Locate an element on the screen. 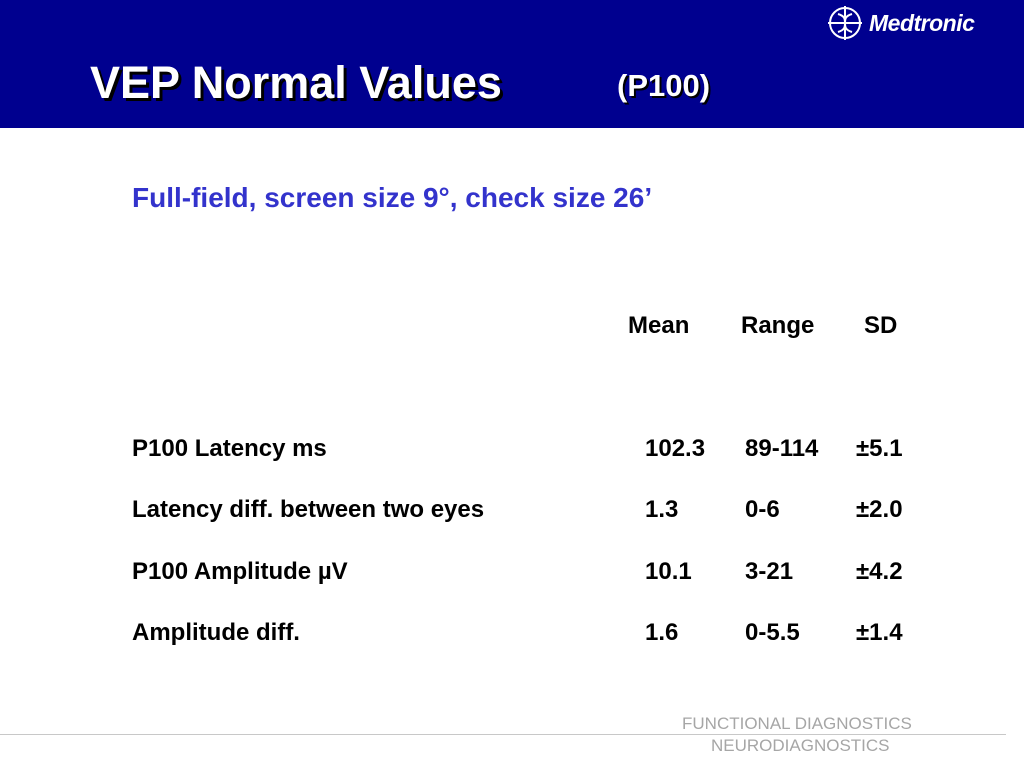  row-mean: 102.3 is located at coordinates (675, 448).